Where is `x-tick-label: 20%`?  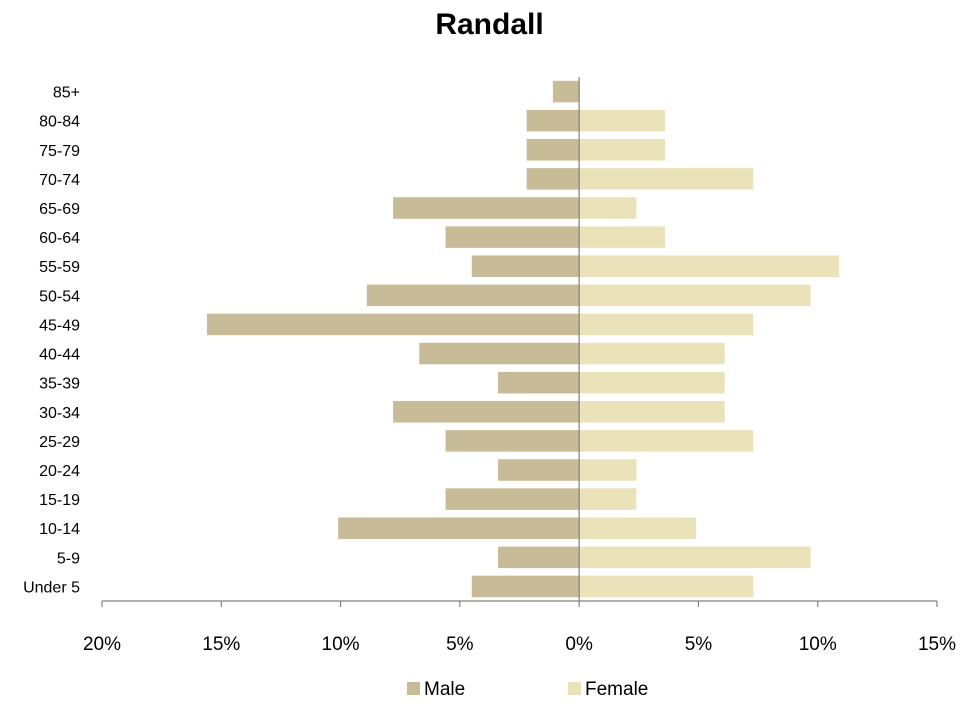 x-tick-label: 20% is located at coordinates (102, 644).